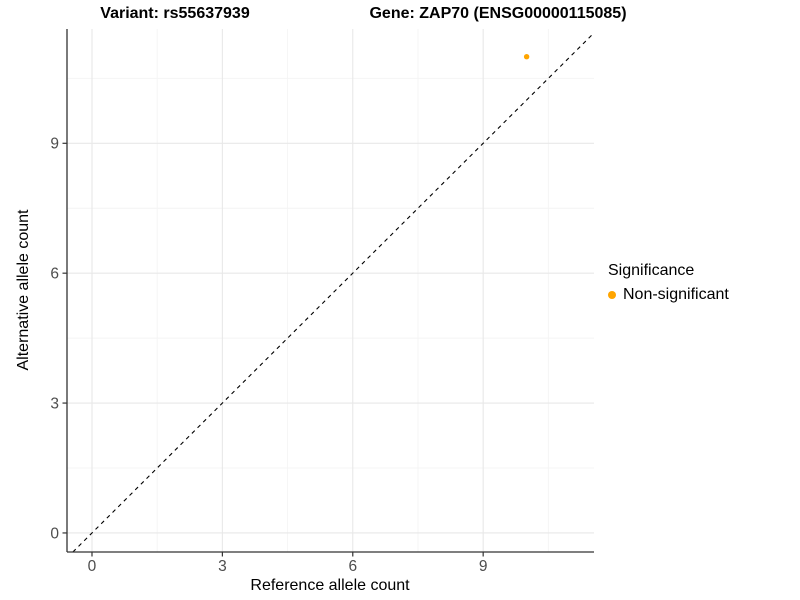 Image resolution: width=800 pixels, height=600 pixels. What do you see at coordinates (668, 283) in the screenshot?
I see `legend: Significance Non-significant` at bounding box center [668, 283].